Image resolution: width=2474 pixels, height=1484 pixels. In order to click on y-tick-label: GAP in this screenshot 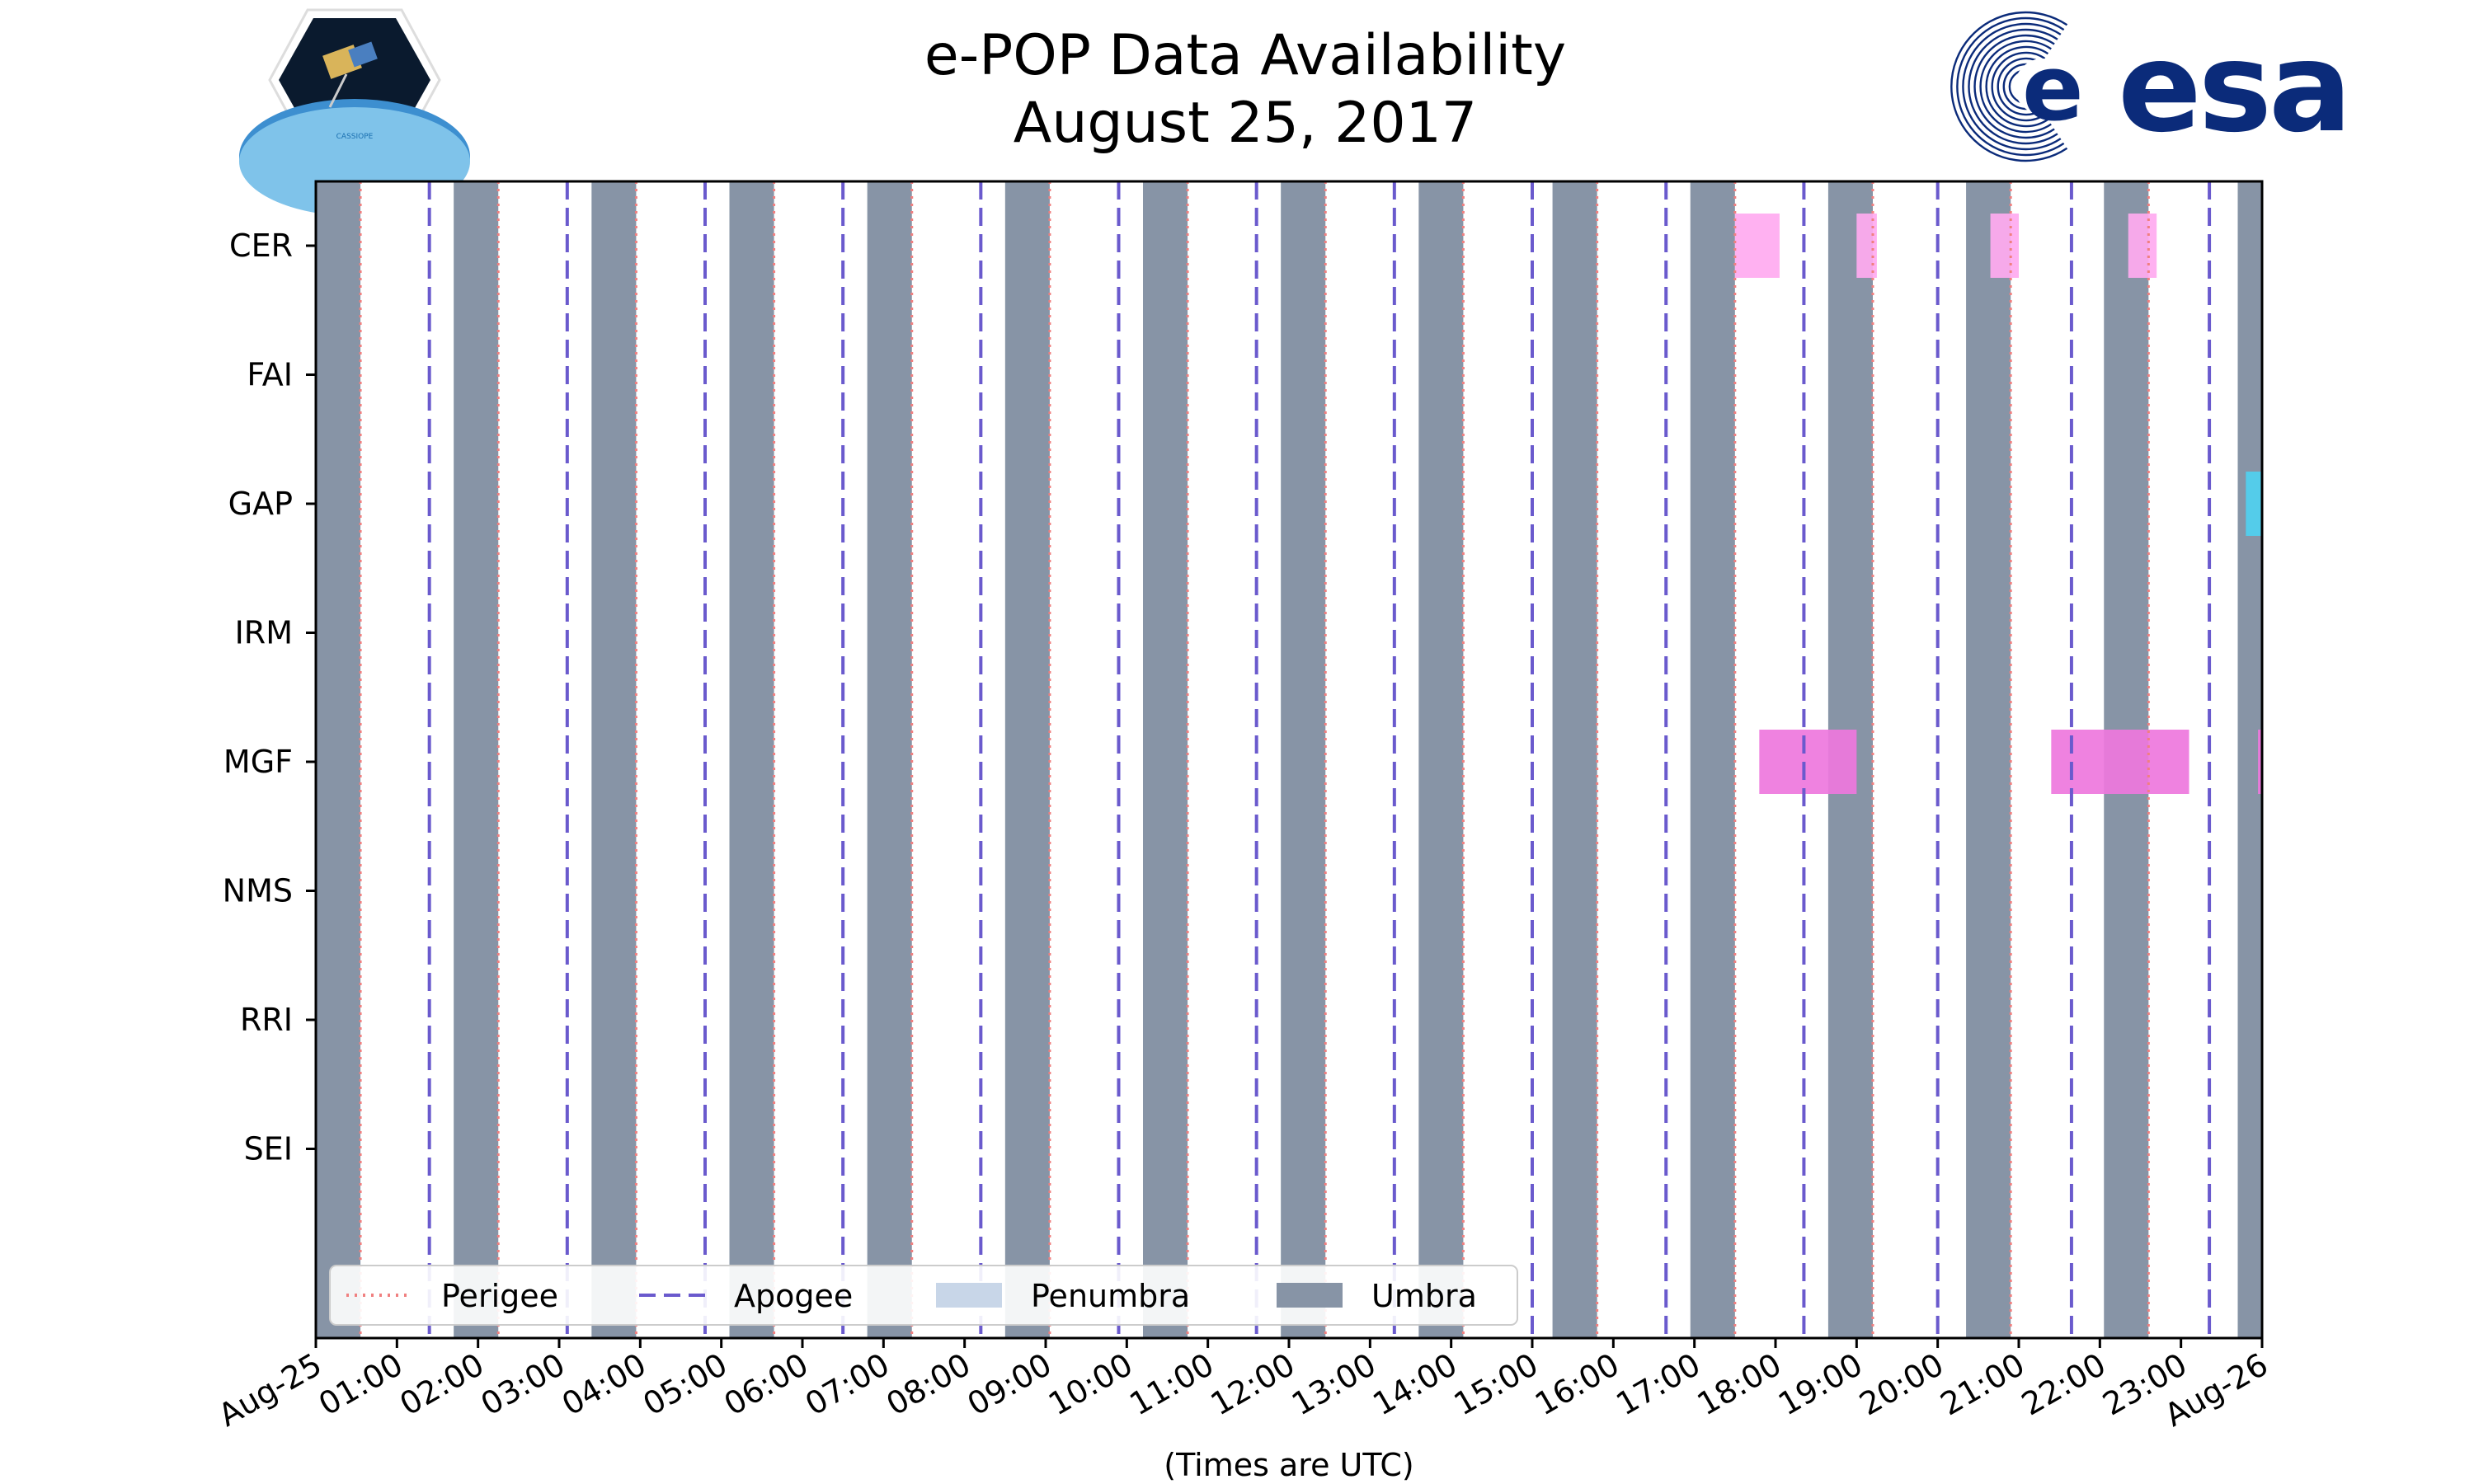, I will do `click(260, 504)`.